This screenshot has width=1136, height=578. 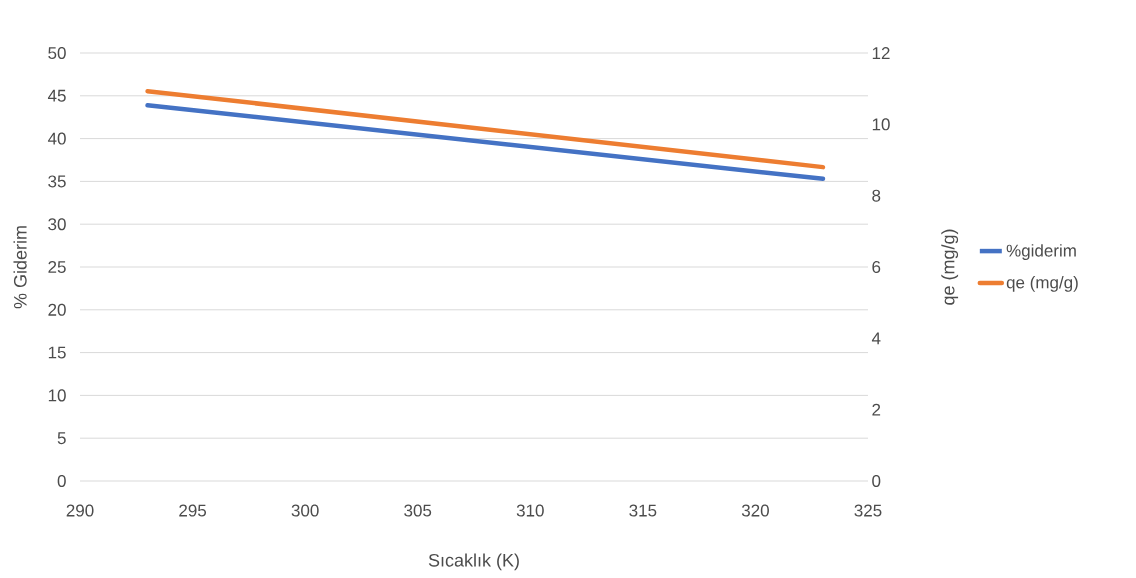 I want to click on x-tick-label: 305, so click(x=418, y=510).